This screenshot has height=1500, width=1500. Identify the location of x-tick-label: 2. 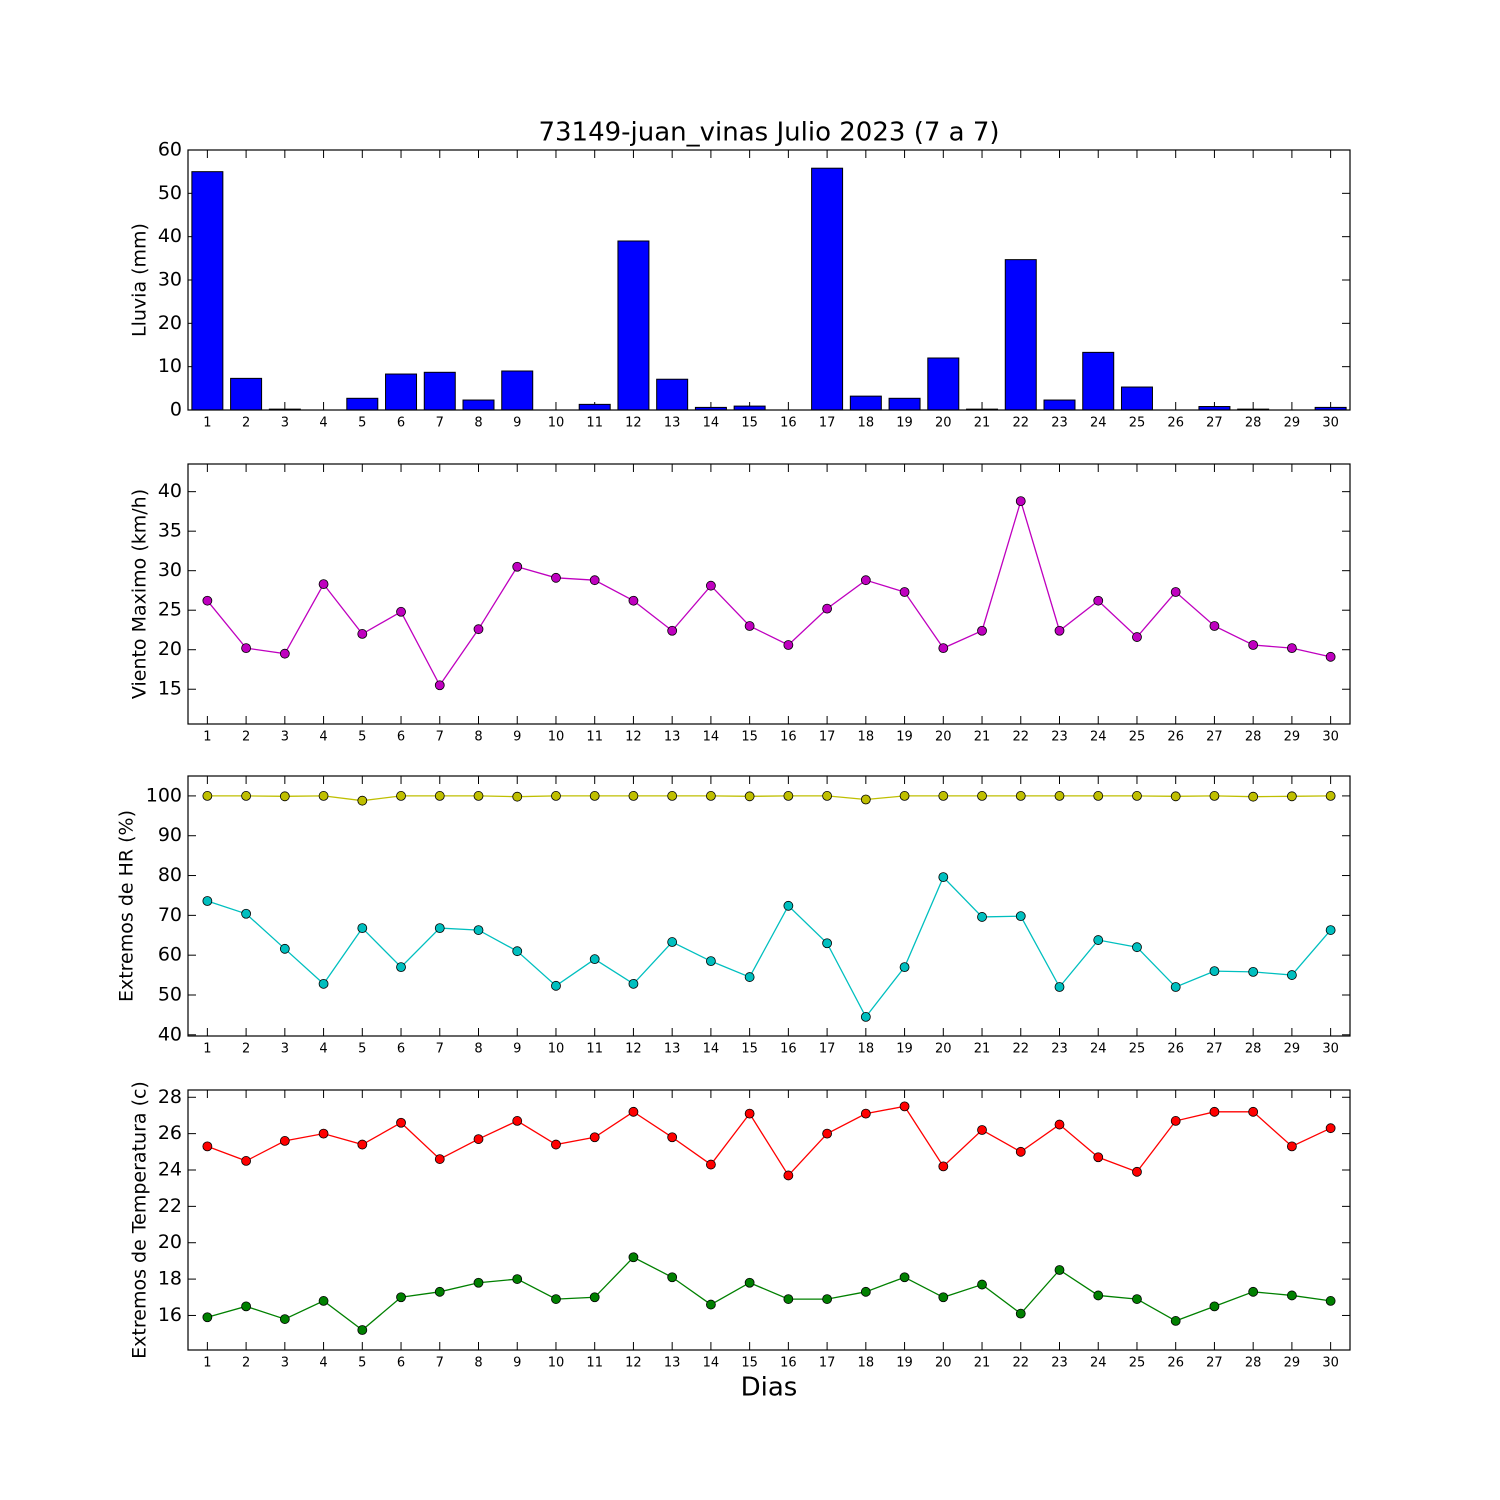
(246, 1363).